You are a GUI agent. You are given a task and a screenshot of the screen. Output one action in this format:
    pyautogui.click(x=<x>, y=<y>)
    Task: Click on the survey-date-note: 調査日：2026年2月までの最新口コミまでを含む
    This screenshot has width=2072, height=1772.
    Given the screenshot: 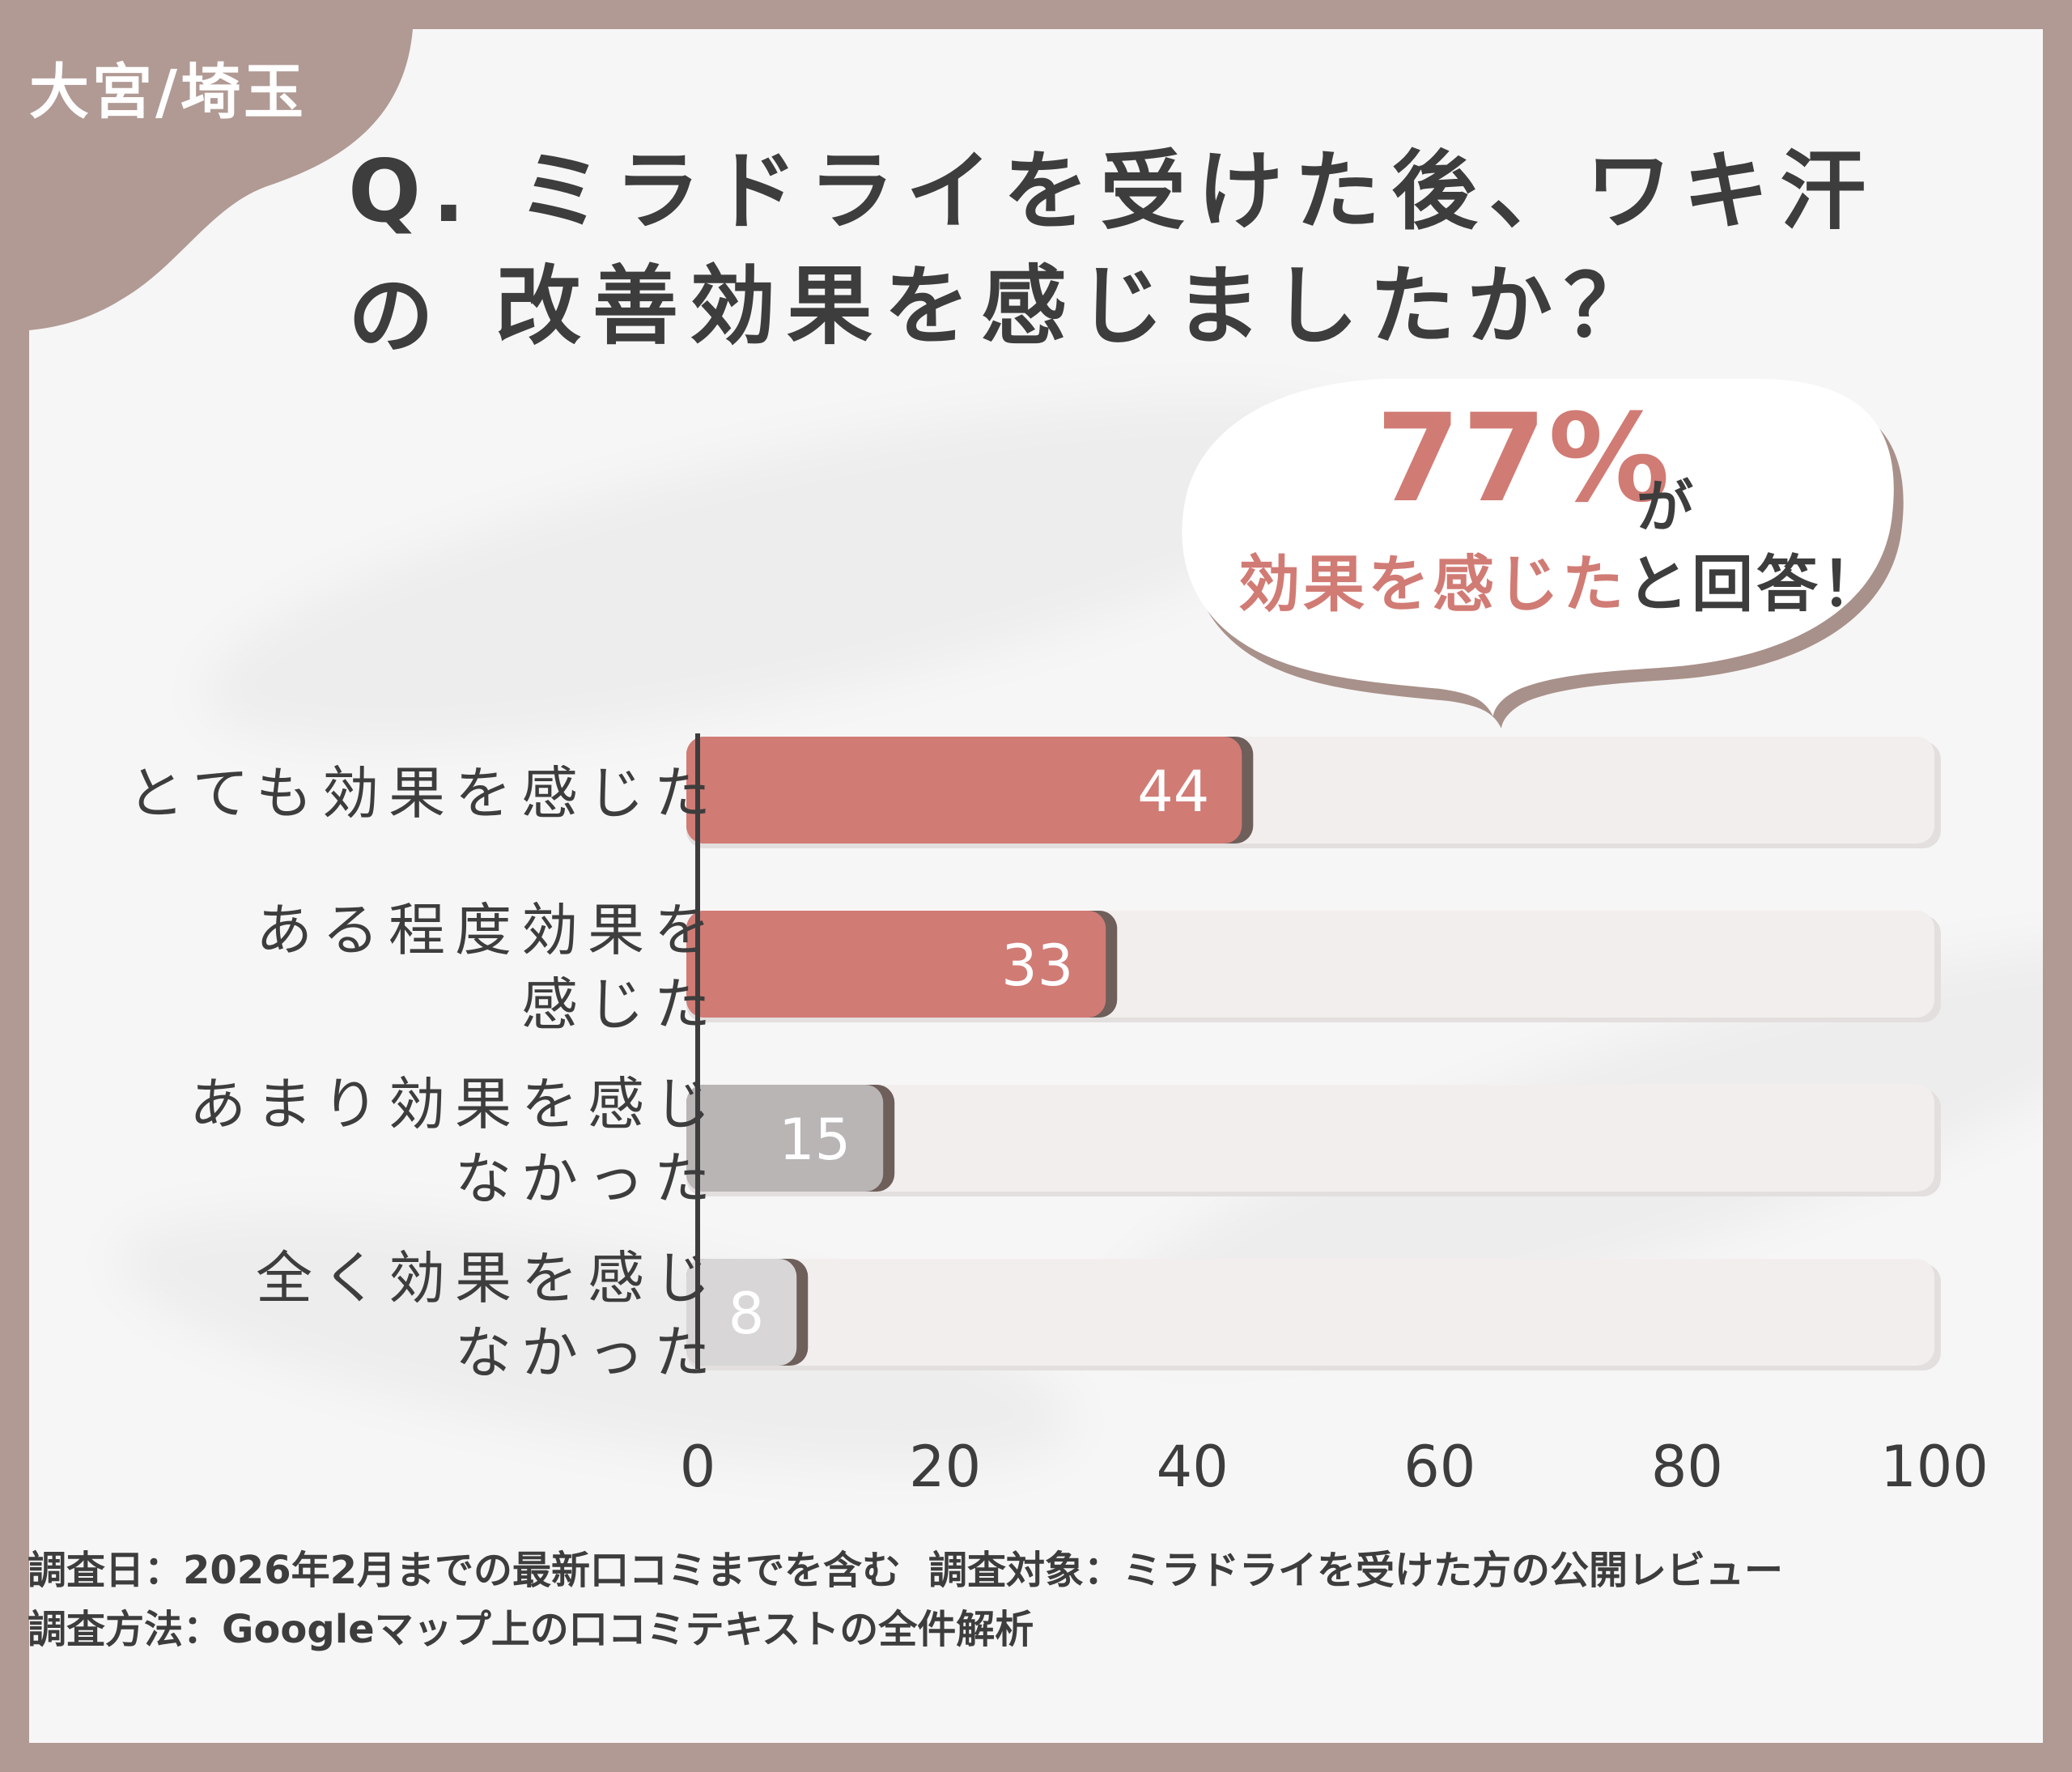 What is the action you would take?
    pyautogui.click(x=464, y=1571)
    